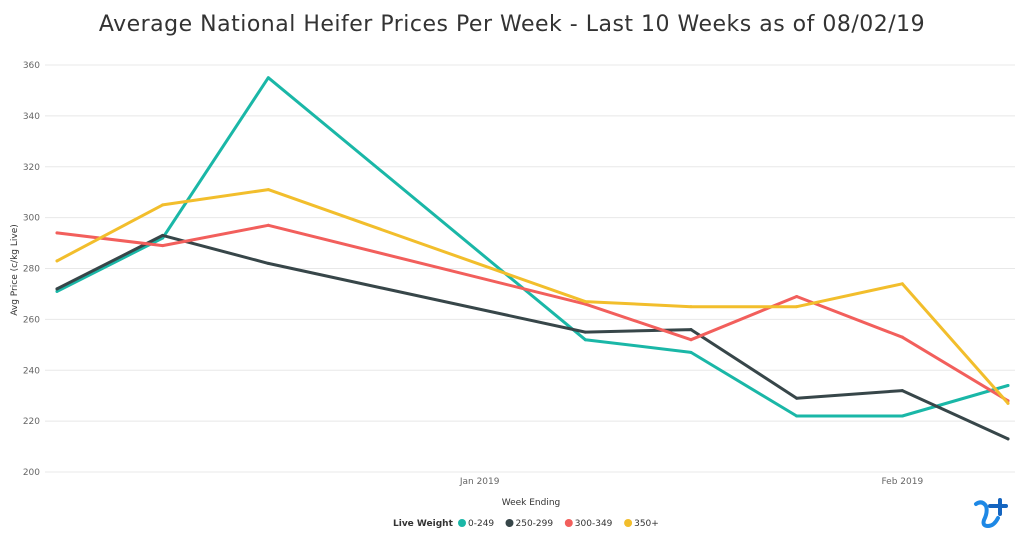 The height and width of the screenshot is (534, 1024). I want to click on legend-item-300-349: 300-349, so click(588, 524).